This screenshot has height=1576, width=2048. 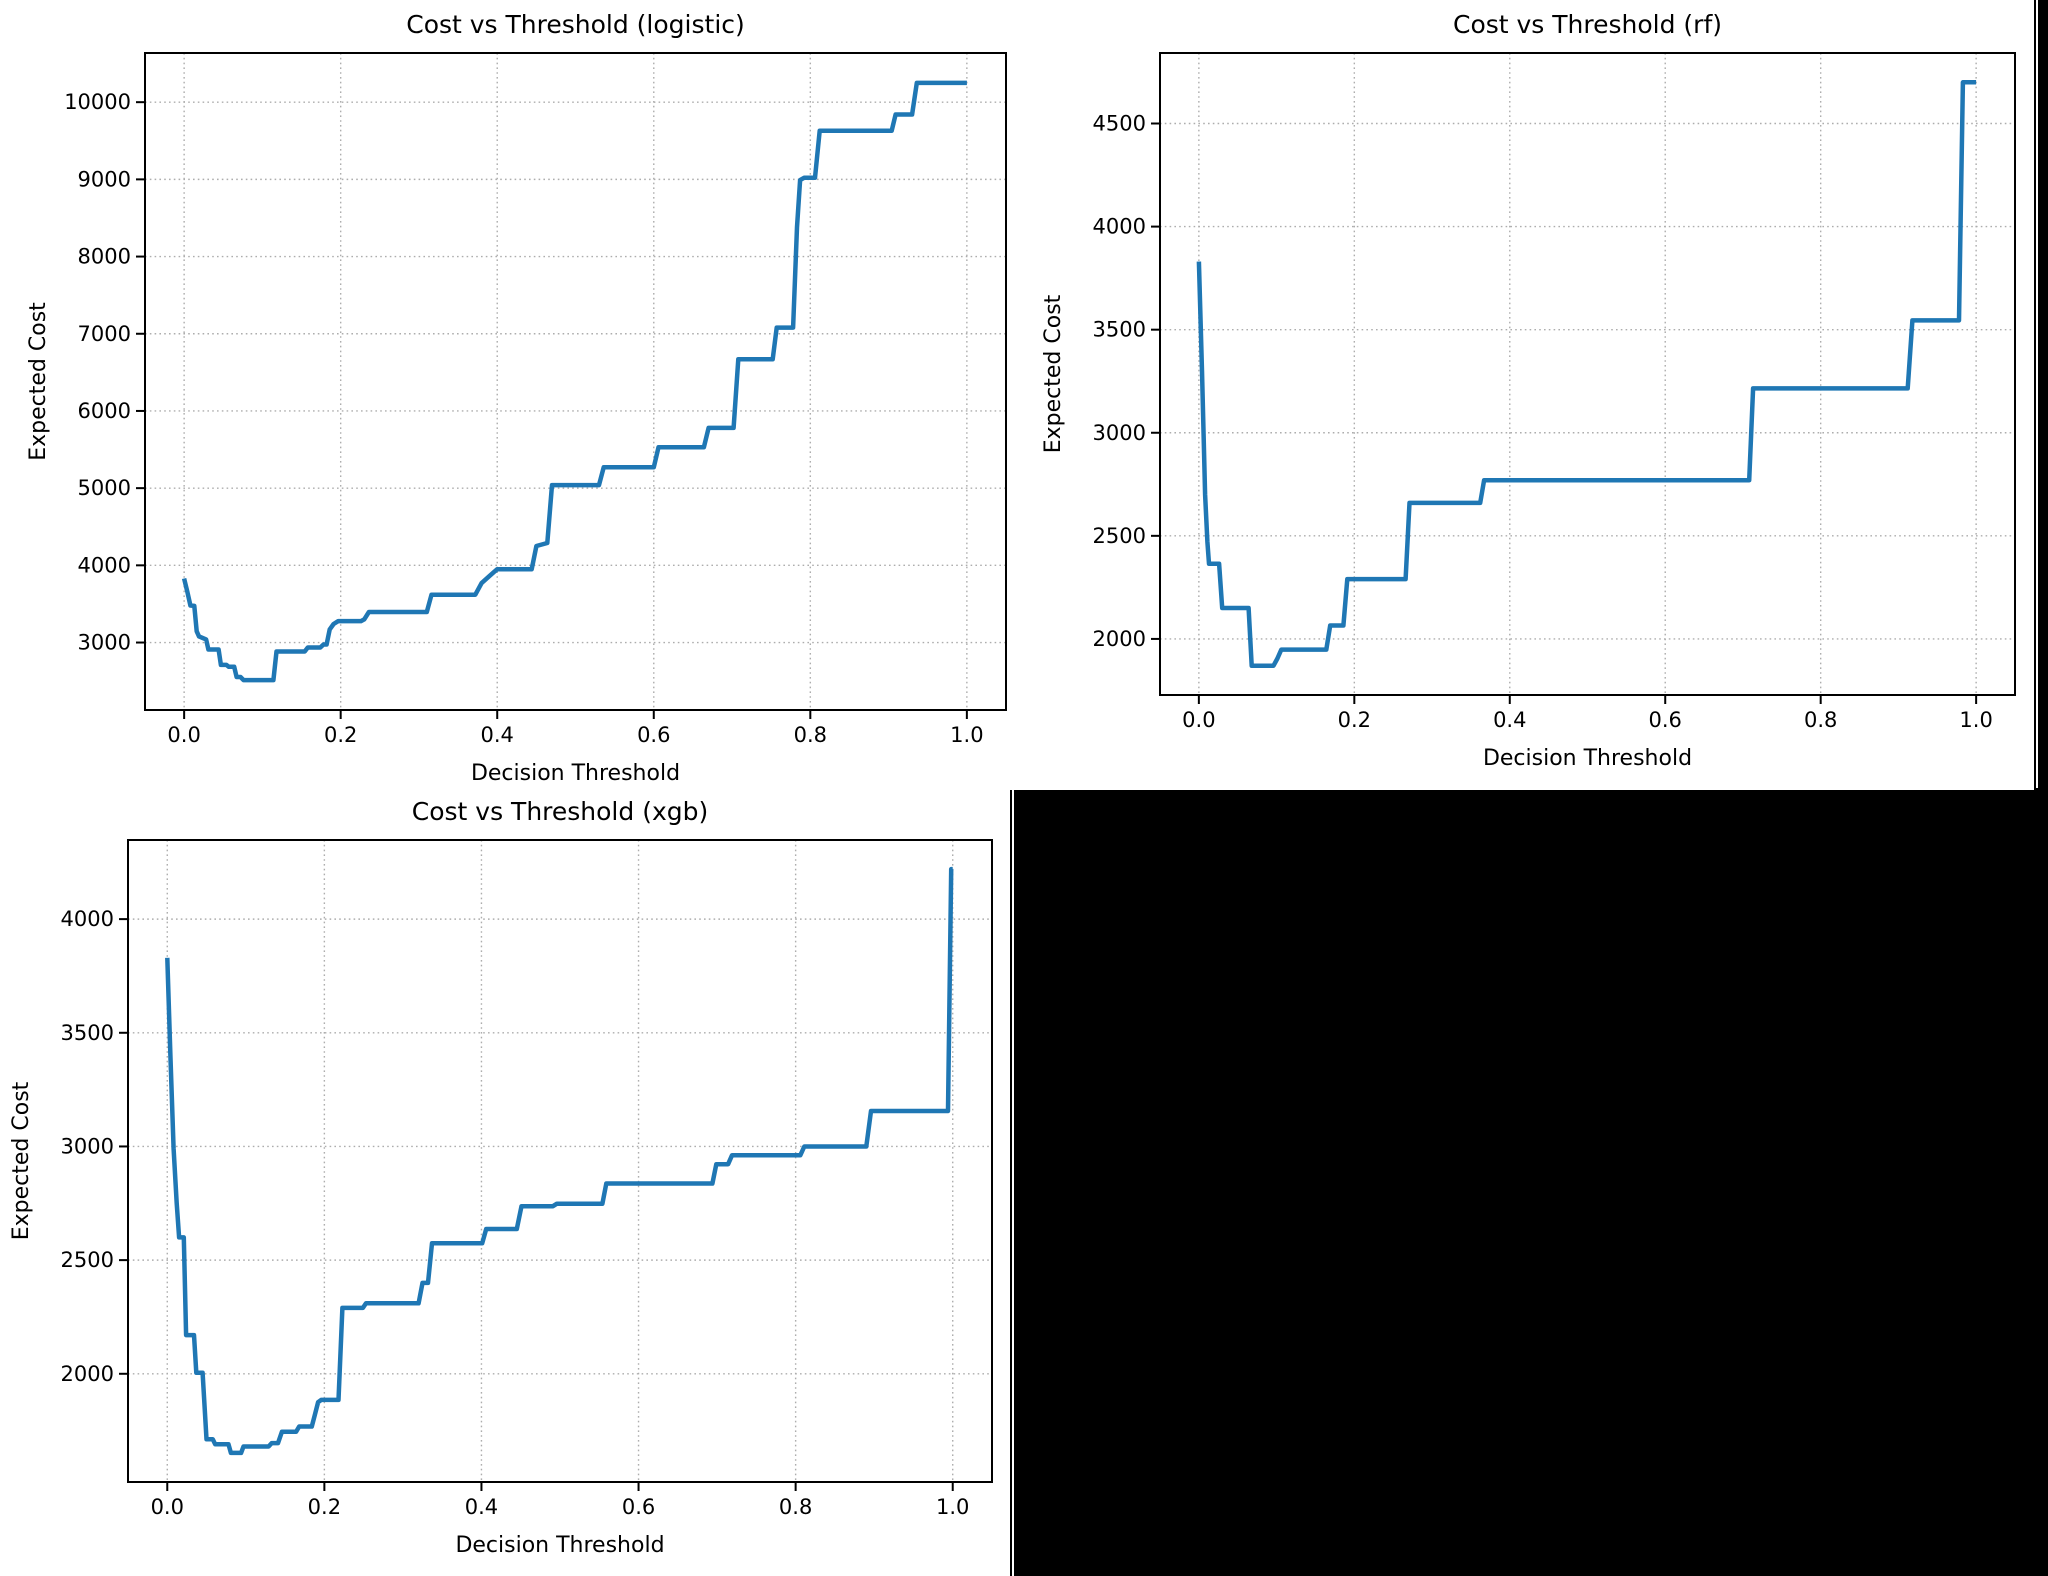 I want to click on chart-title: Cost vs Threshold (rf), so click(x=1587, y=24).